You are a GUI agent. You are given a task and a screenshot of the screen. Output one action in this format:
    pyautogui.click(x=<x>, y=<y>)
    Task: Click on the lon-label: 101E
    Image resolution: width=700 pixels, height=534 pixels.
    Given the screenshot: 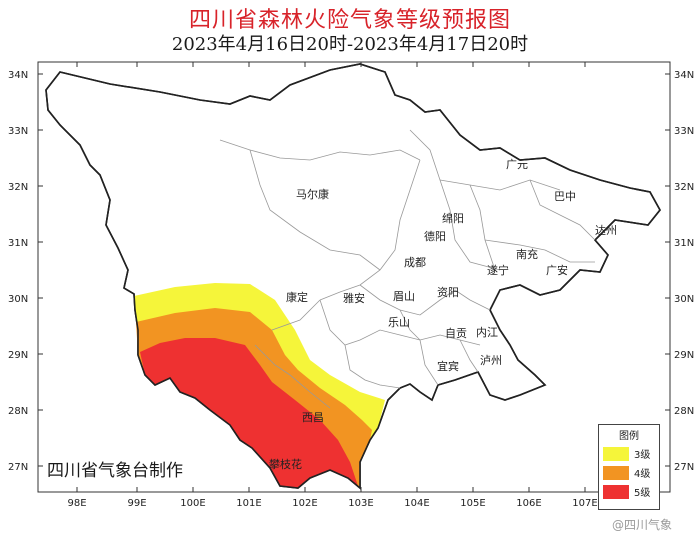 What is the action you would take?
    pyautogui.click(x=248, y=503)
    